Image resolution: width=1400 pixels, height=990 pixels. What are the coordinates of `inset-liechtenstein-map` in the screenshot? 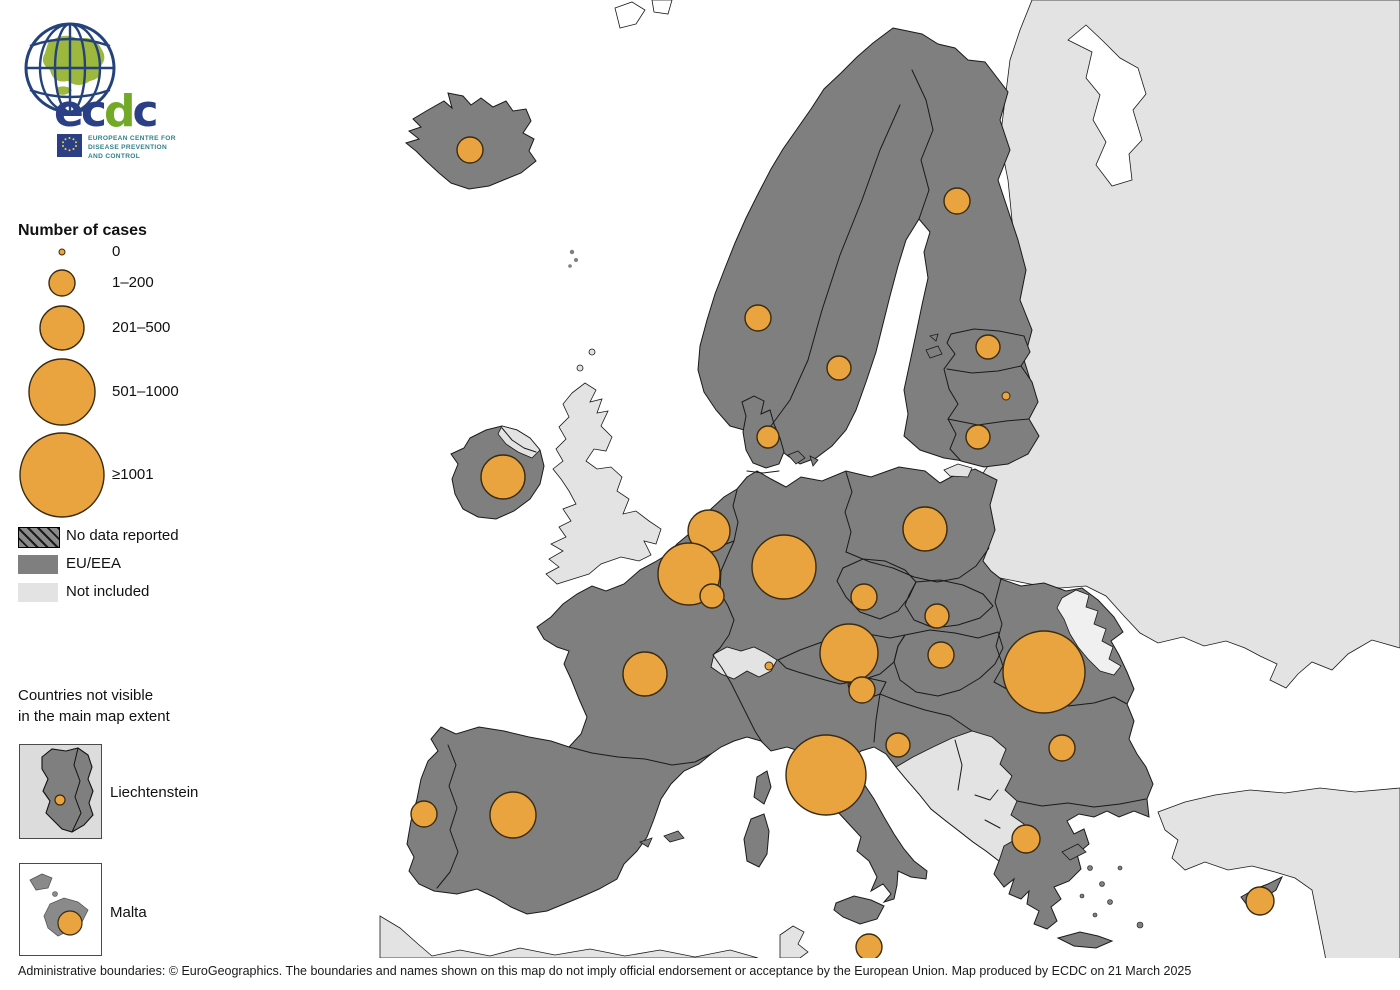 It's located at (67, 790).